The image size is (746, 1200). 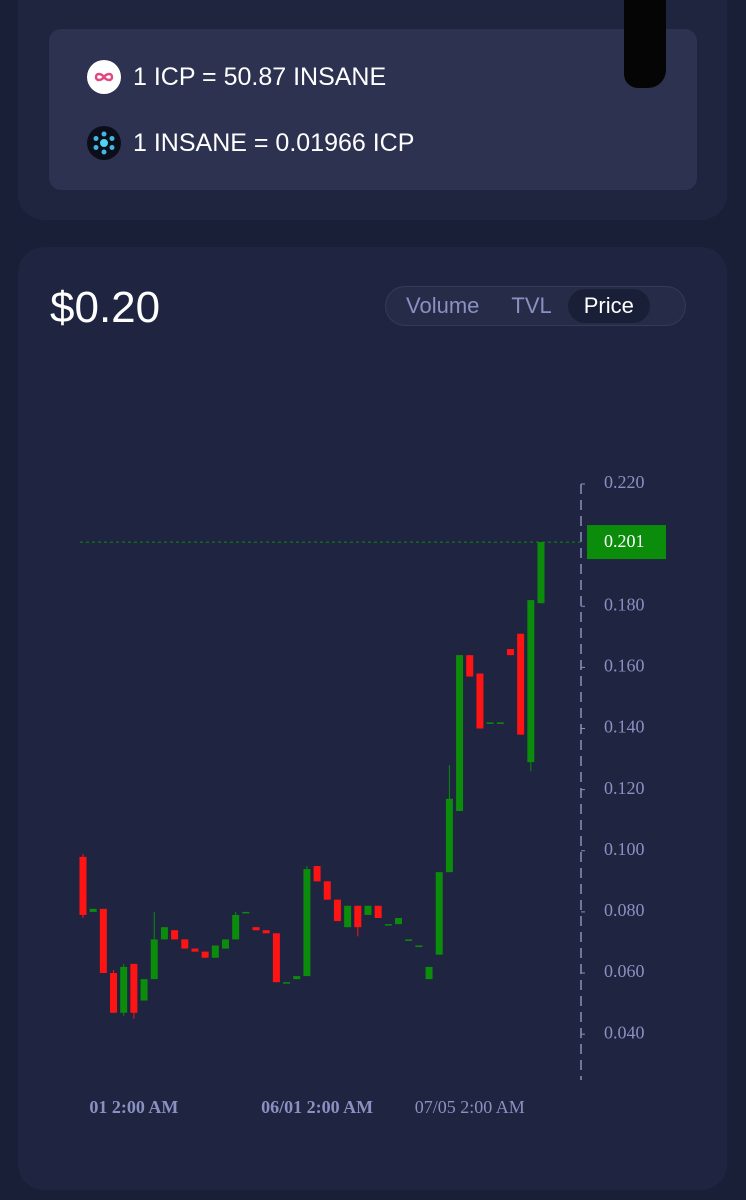 I want to click on y-tick-label: 0.220, so click(x=624, y=482).